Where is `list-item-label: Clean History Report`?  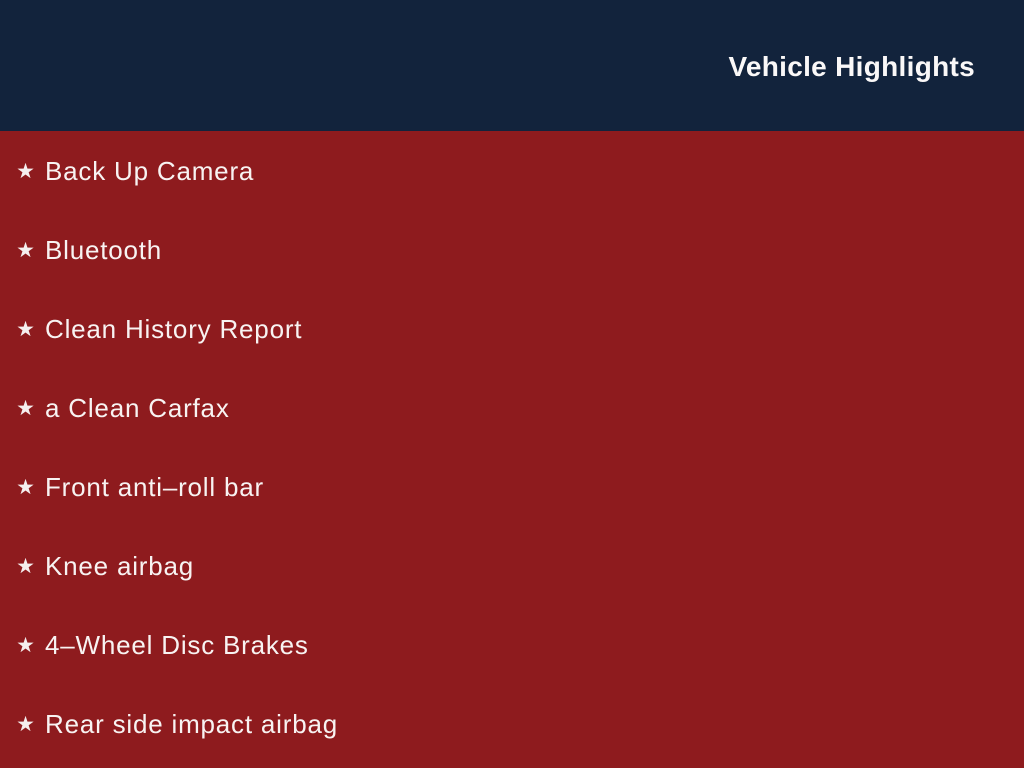 list-item-label: Clean History Report is located at coordinates (174, 328).